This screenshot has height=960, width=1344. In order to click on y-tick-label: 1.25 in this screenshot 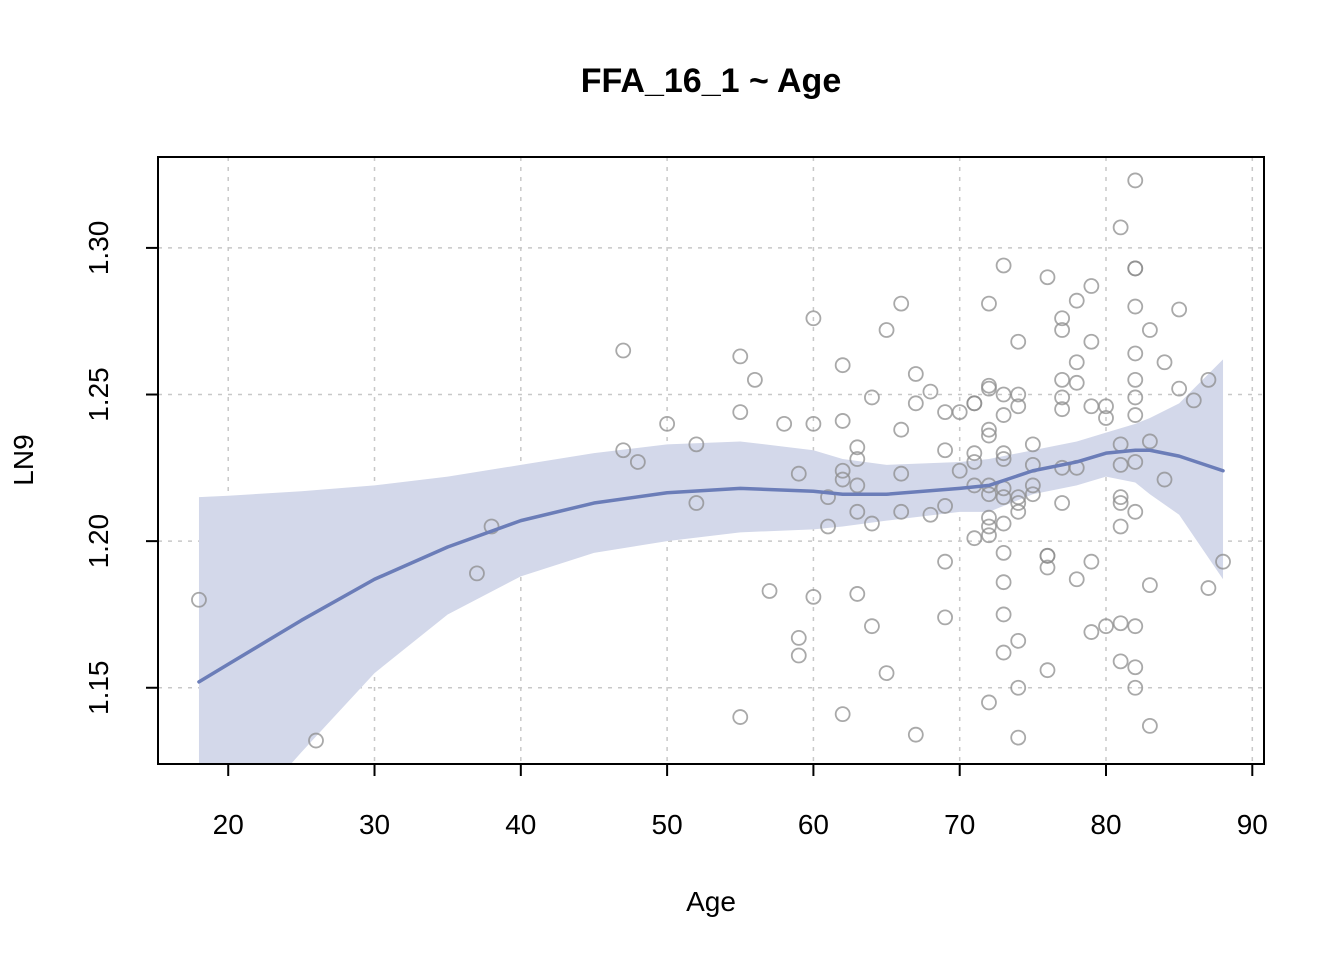, I will do `click(98, 394)`.